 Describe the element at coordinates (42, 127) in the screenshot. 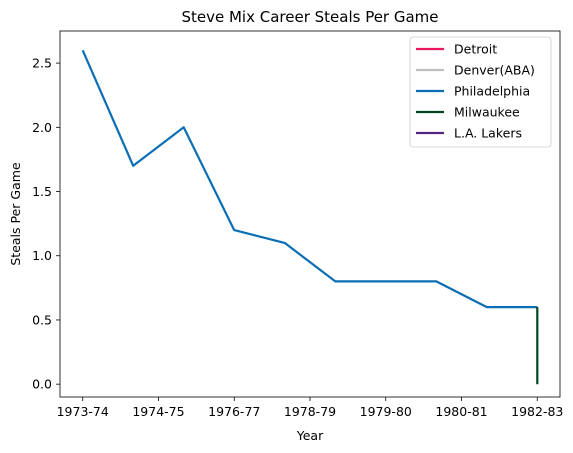

I see `y-tick-label: 2.0` at that location.